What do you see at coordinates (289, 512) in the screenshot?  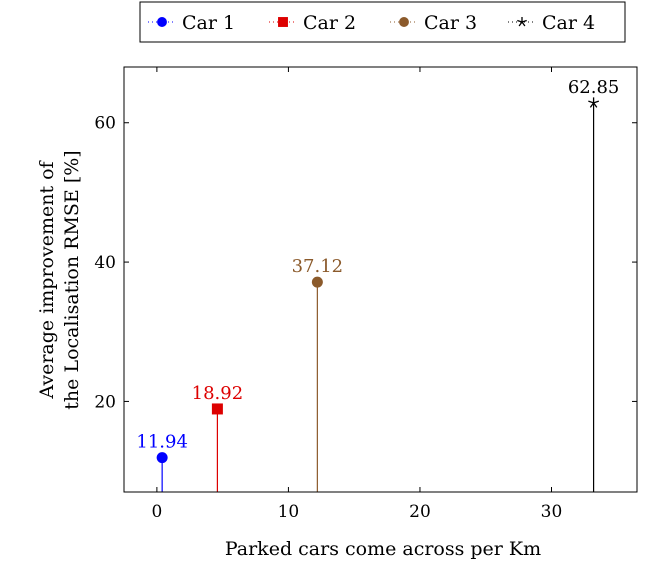 I see `x-tick-label: 10` at bounding box center [289, 512].